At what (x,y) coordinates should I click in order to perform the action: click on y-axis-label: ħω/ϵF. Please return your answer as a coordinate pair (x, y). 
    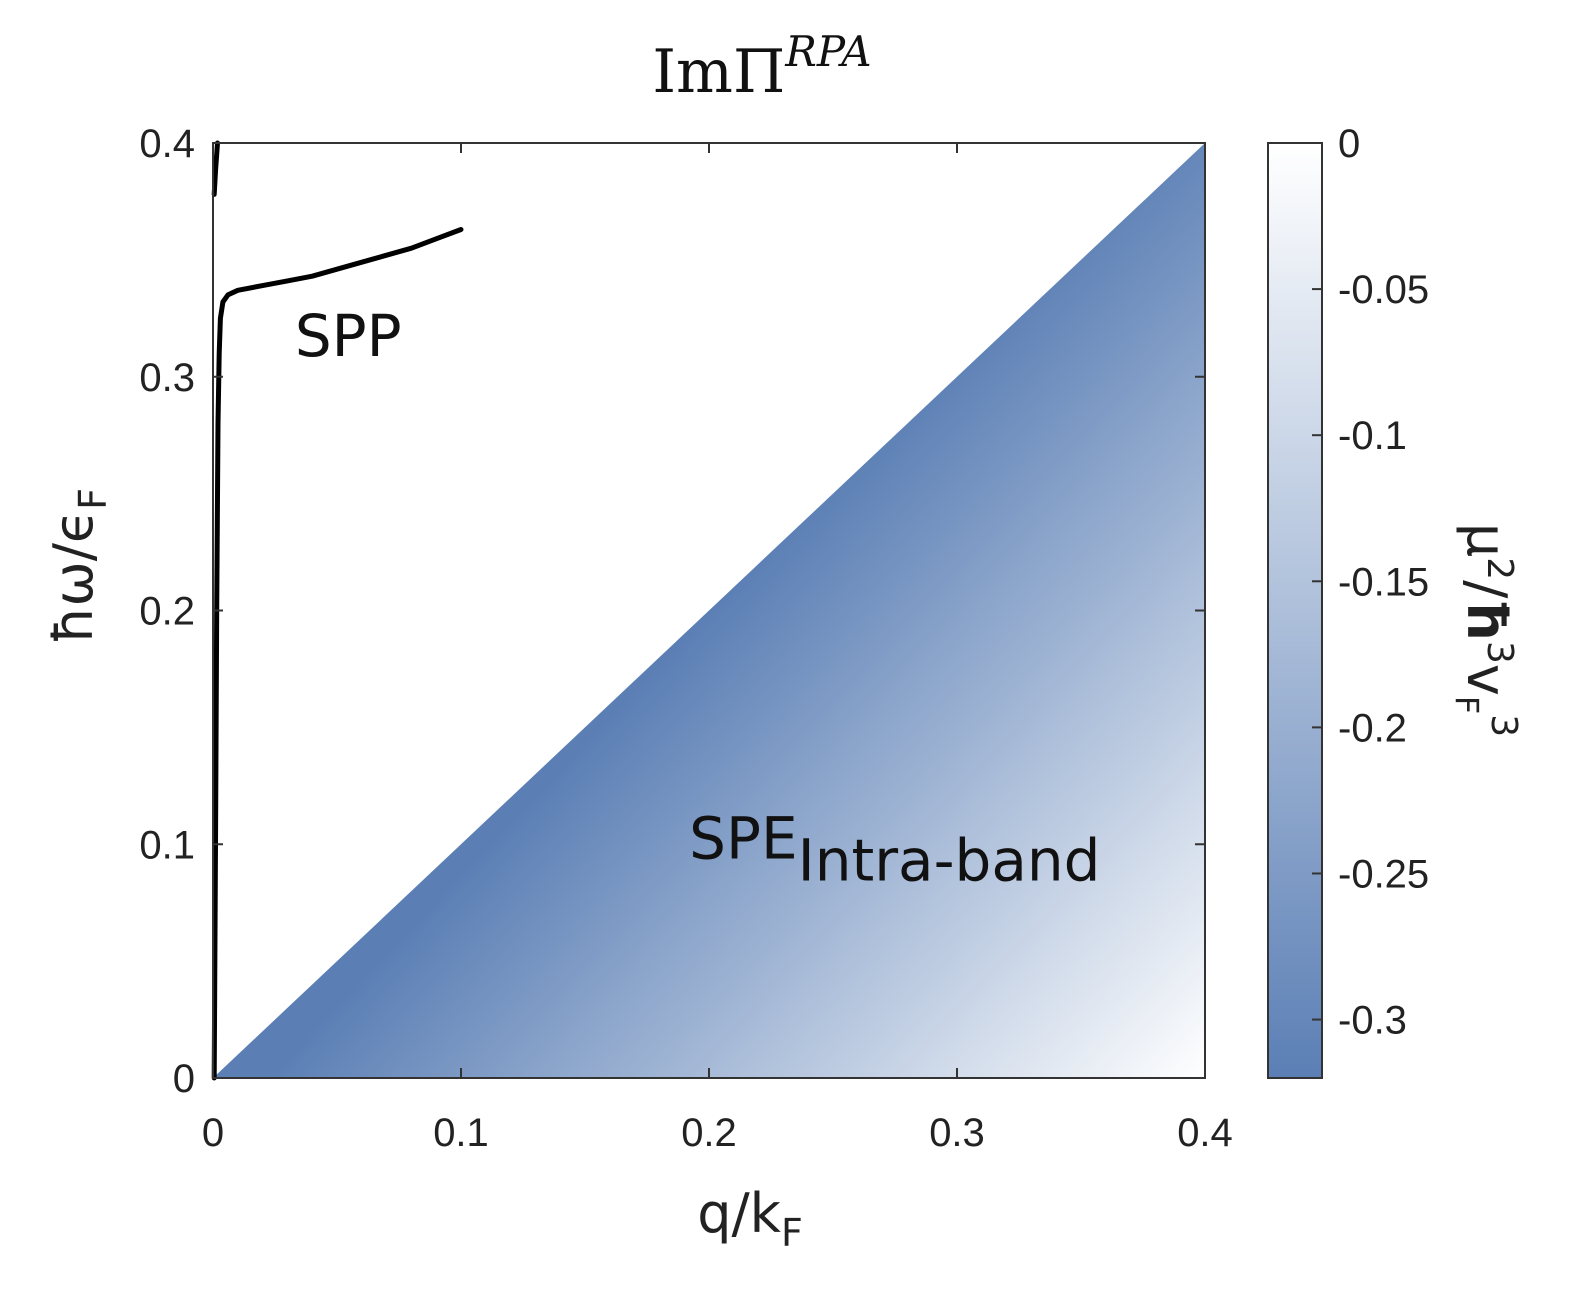
    Looking at the image, I should click on (78, 566).